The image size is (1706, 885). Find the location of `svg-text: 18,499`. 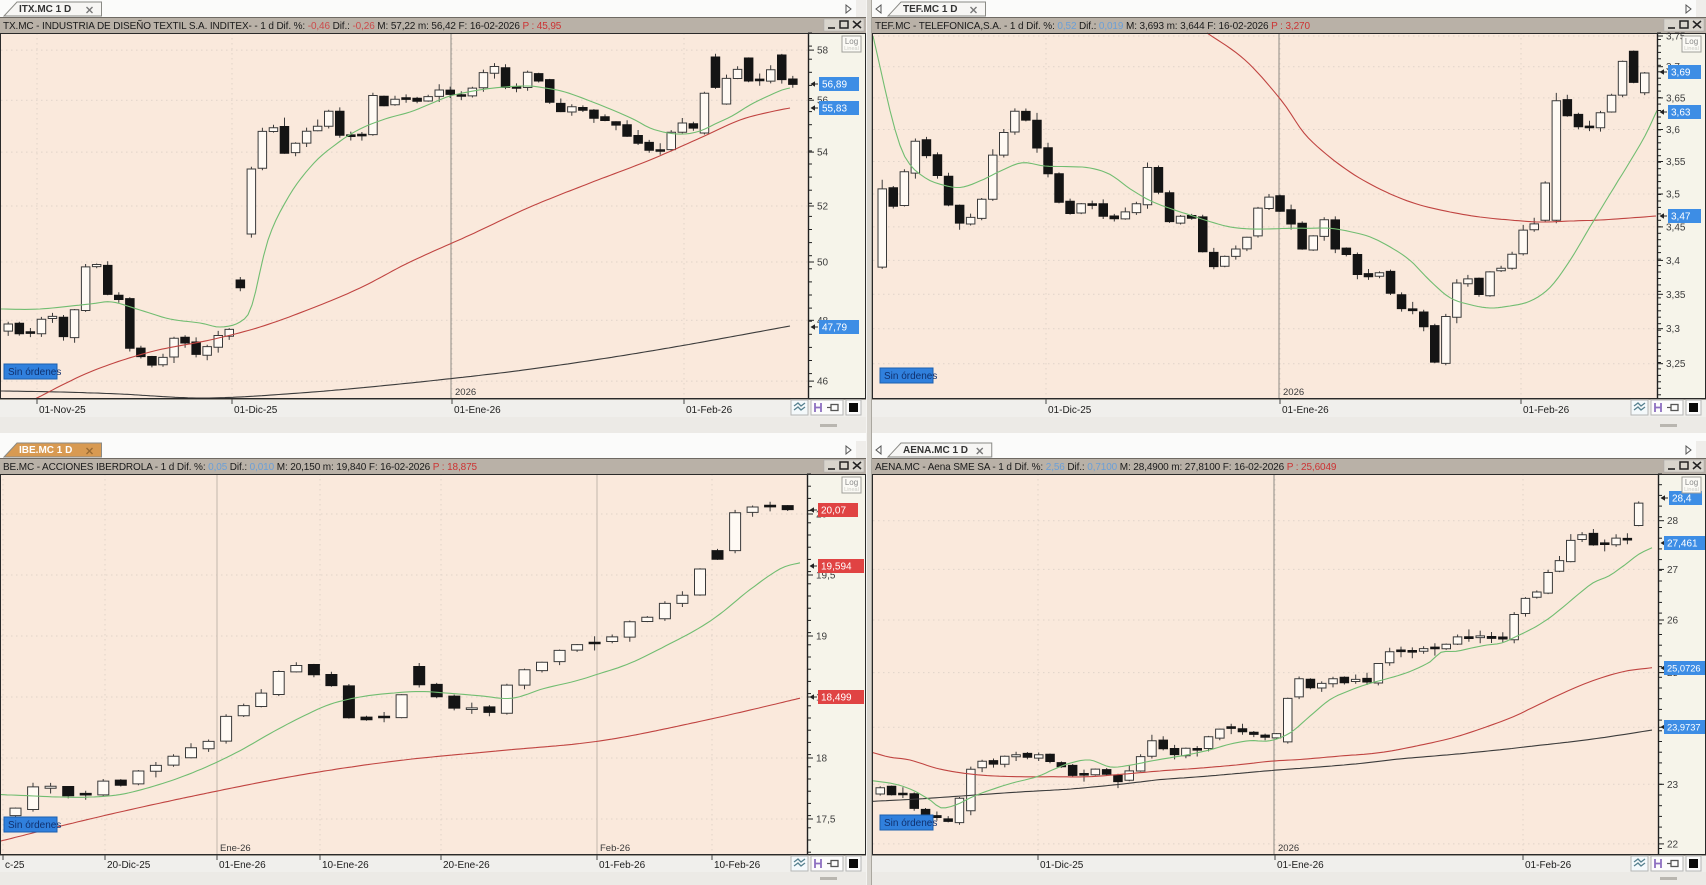

svg-text: 18,499 is located at coordinates (836, 698).